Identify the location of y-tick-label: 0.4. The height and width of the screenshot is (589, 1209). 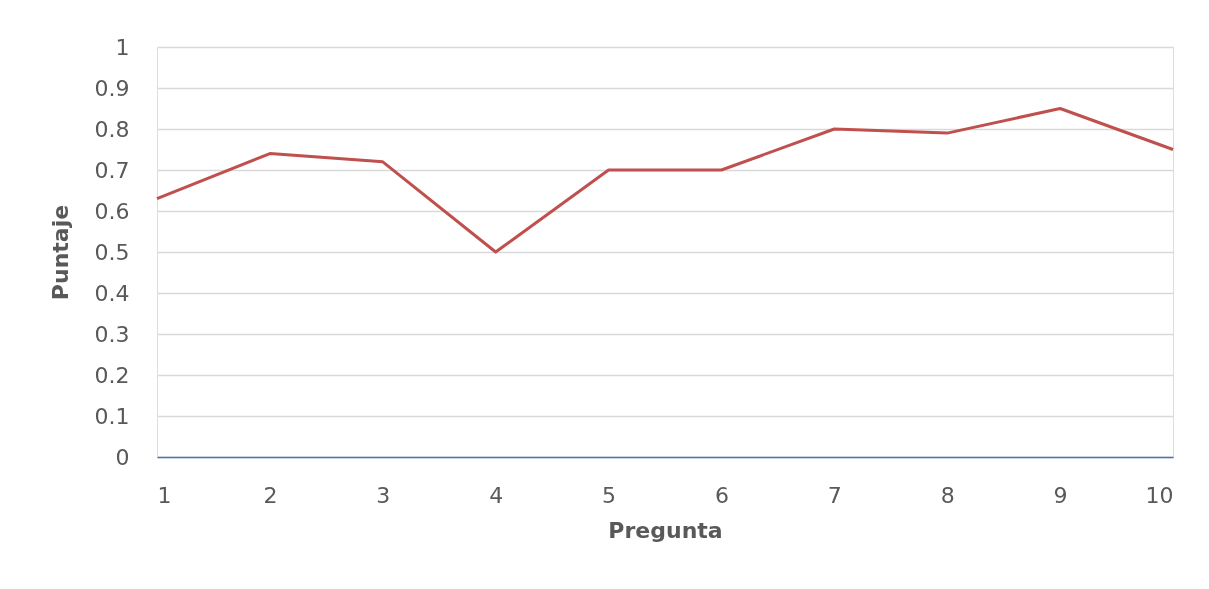
(112, 293).